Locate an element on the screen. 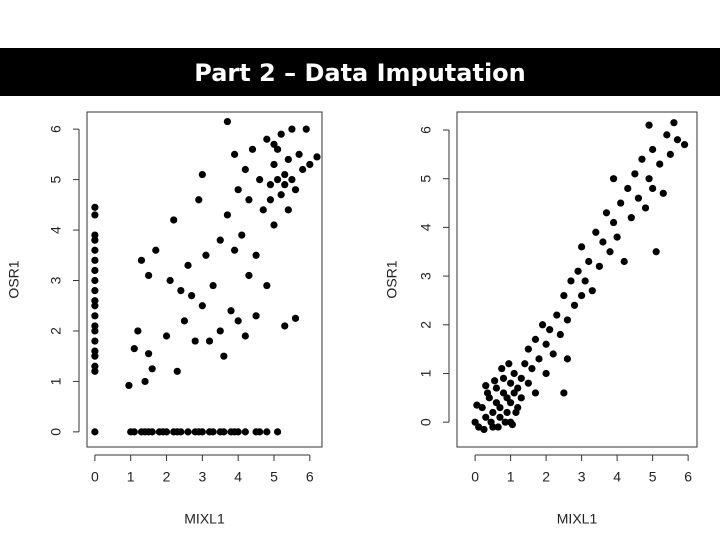 This screenshot has width=720, height=545. y-axis-label: OSR1 is located at coordinates (14, 279).